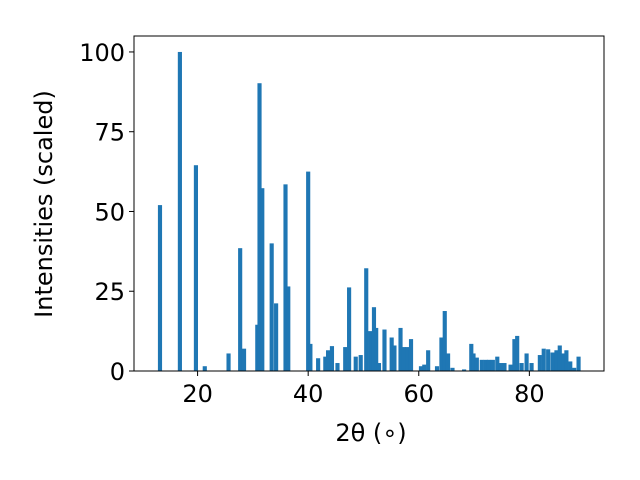 The width and height of the screenshot is (640, 480). What do you see at coordinates (363, 389) in the screenshot?
I see `x-axis: 20 40 60 80` at bounding box center [363, 389].